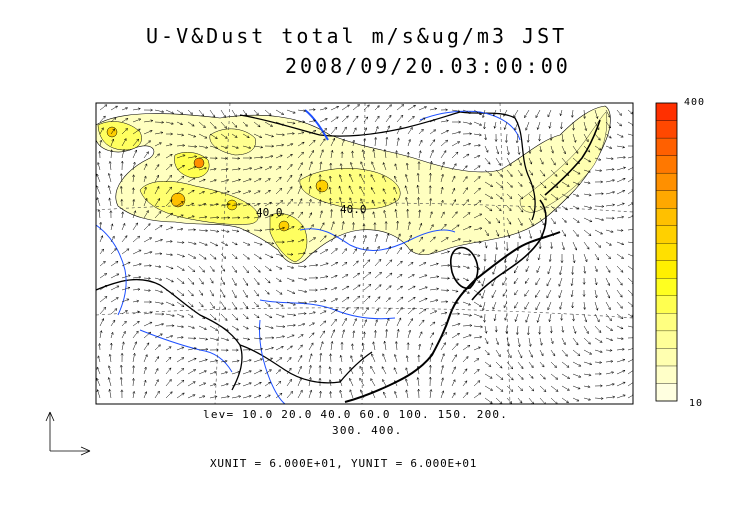  I want to click on coastline-china, so click(452, 317).